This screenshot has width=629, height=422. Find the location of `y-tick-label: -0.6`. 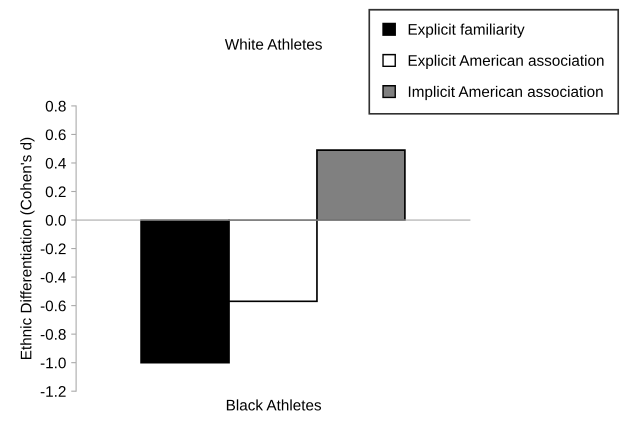

y-tick-label: -0.6 is located at coordinates (53, 306).